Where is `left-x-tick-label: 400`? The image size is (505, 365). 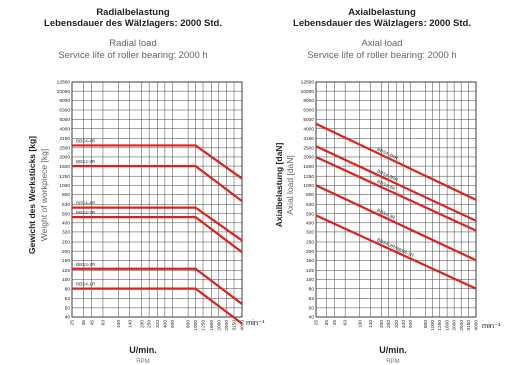
left-x-tick-label: 400 is located at coordinates (165, 324).